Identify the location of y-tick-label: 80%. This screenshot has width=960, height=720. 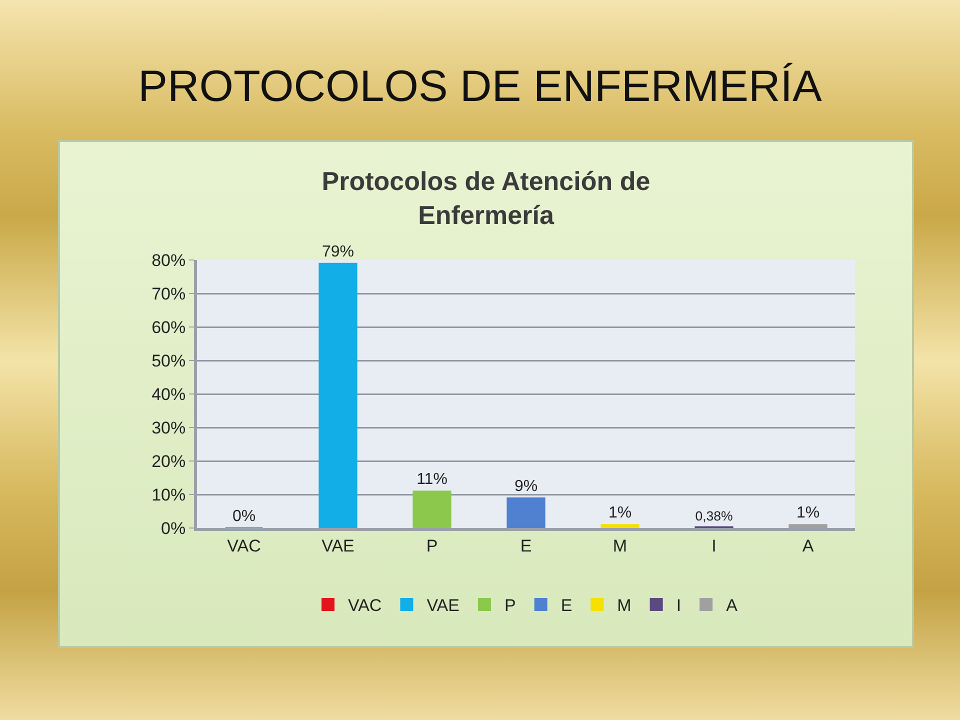
(169, 260).